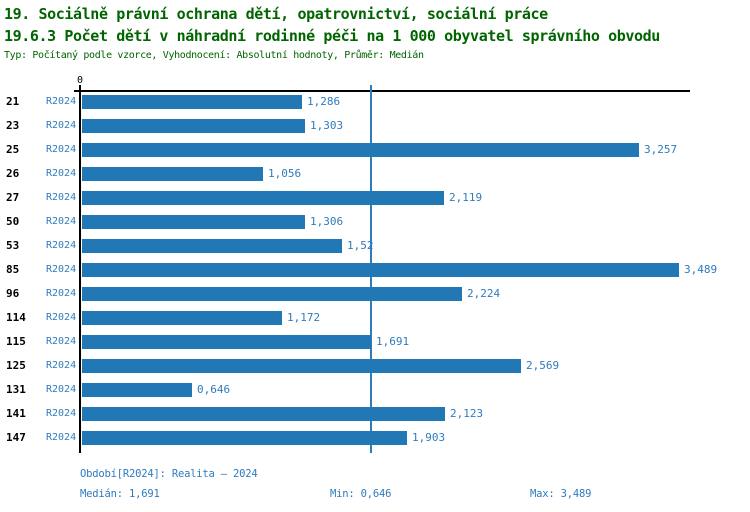  I want to click on category-label: 23, so click(13, 125).